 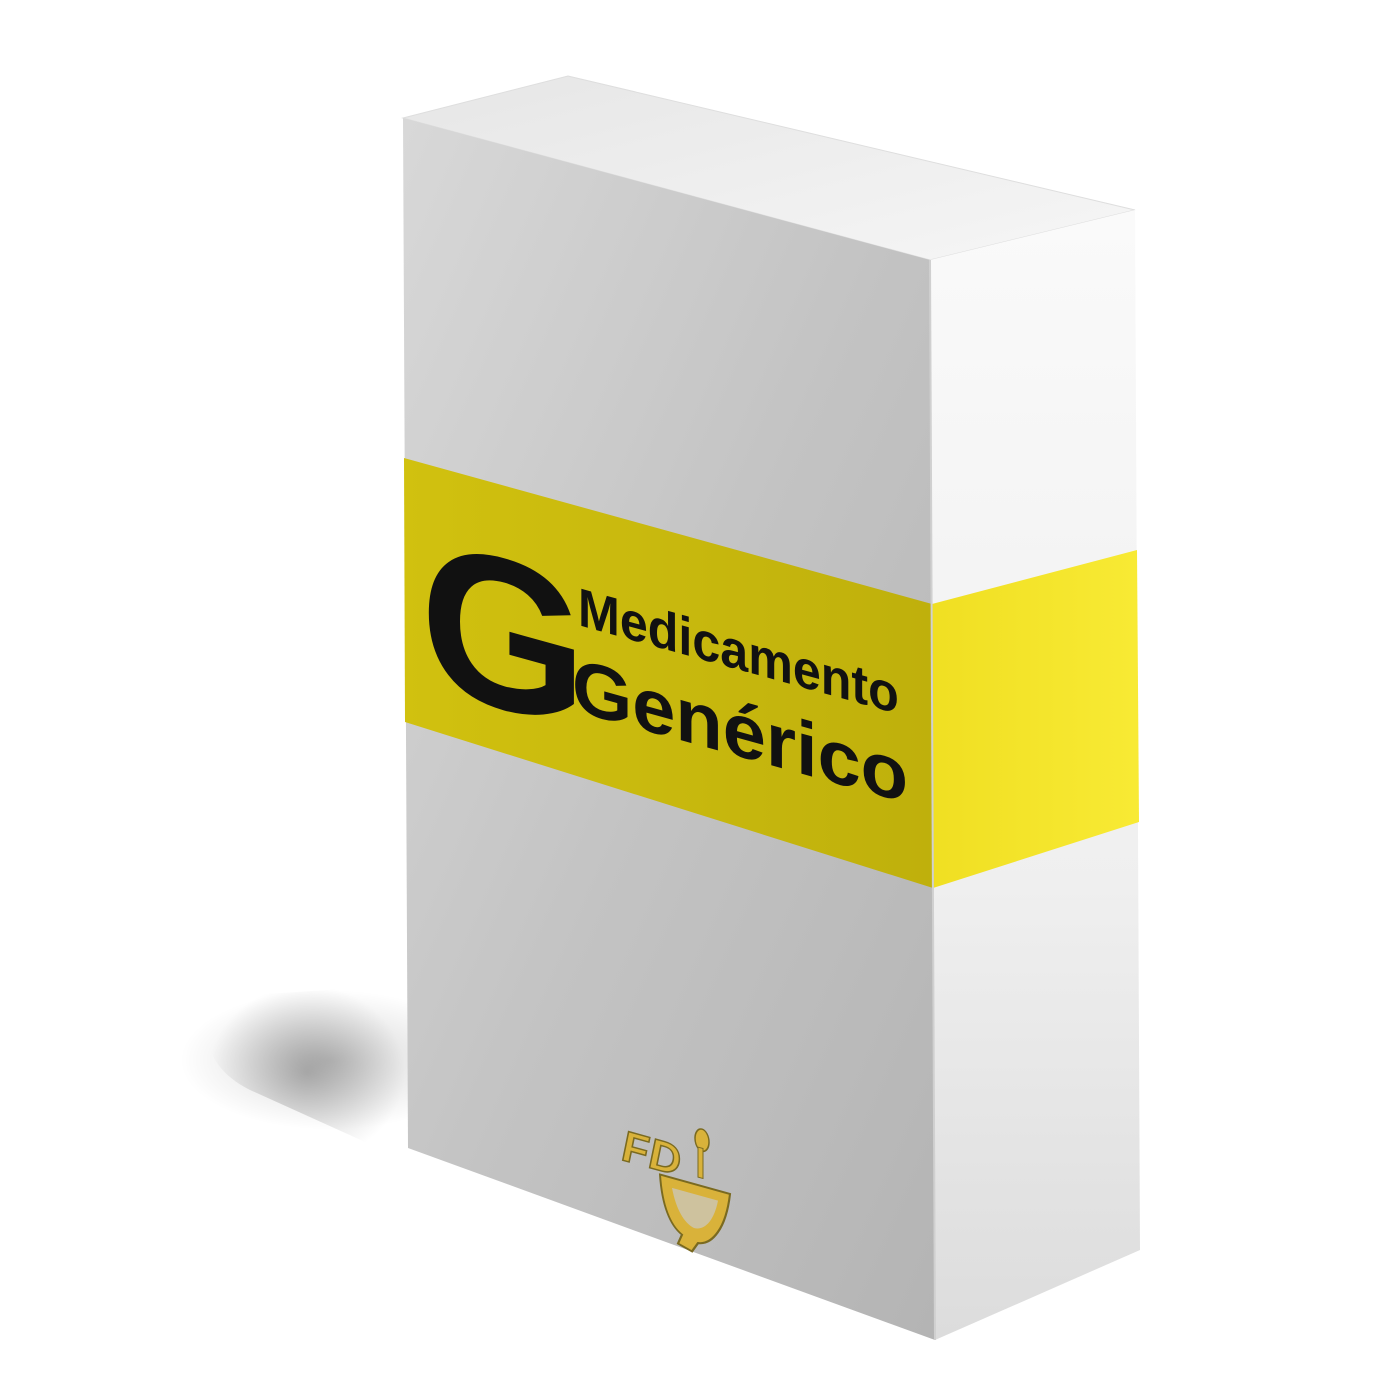 What do you see at coordinates (330, 1072) in the screenshot?
I see `floor-shadow` at bounding box center [330, 1072].